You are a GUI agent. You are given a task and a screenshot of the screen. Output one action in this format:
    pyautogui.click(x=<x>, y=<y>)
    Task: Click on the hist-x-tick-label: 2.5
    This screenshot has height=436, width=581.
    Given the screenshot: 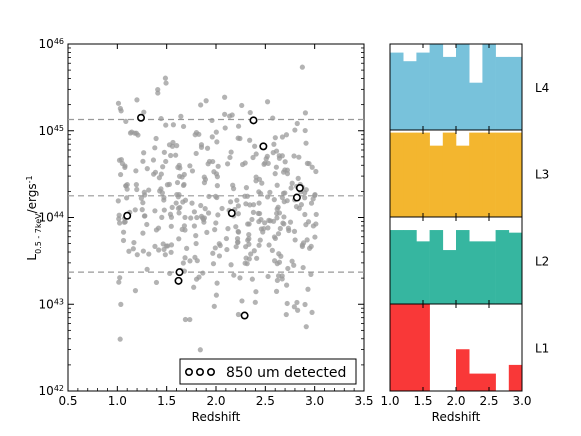 What is the action you would take?
    pyautogui.click(x=488, y=401)
    